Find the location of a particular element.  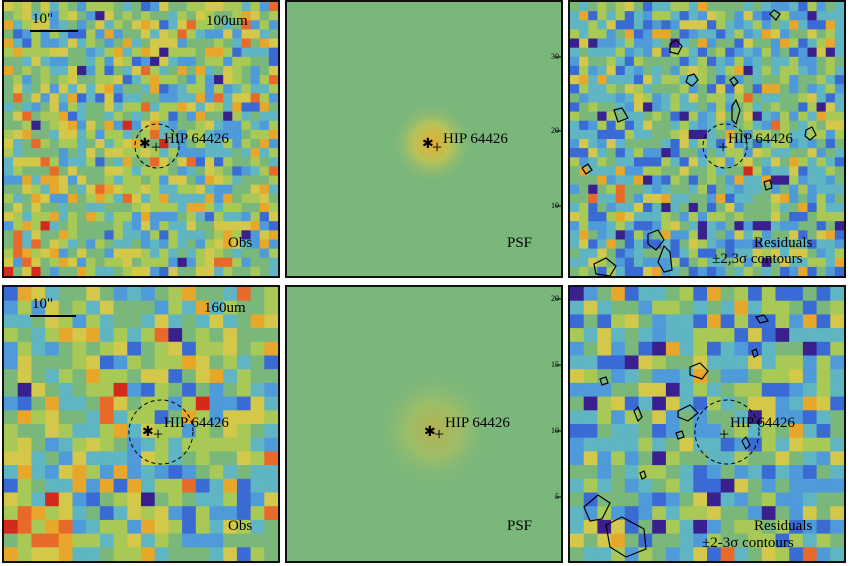

overlay-psf-160um: ✱ + is located at coordinates (492, 398).